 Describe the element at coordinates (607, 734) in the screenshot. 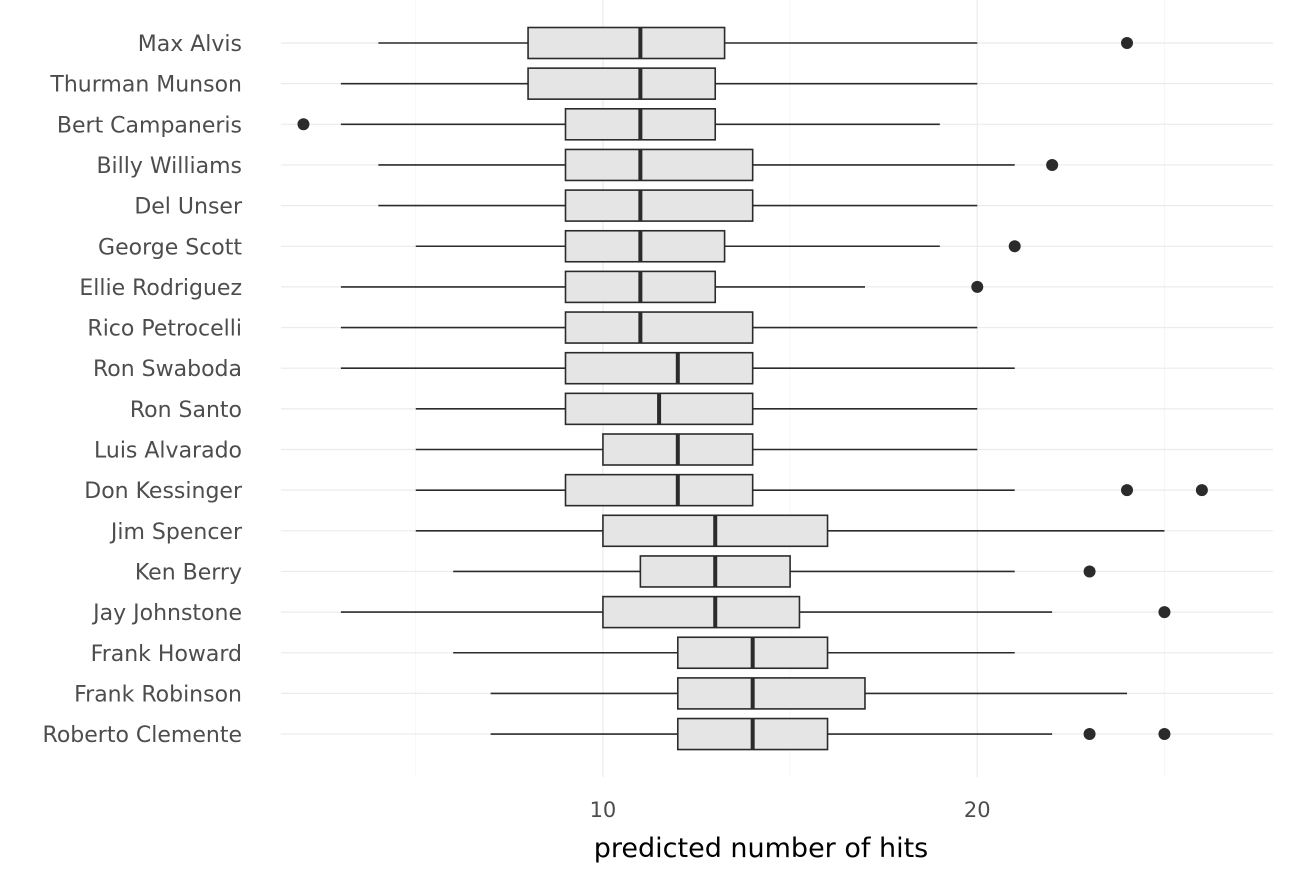

I see `box-row: Roberto Clemente` at that location.